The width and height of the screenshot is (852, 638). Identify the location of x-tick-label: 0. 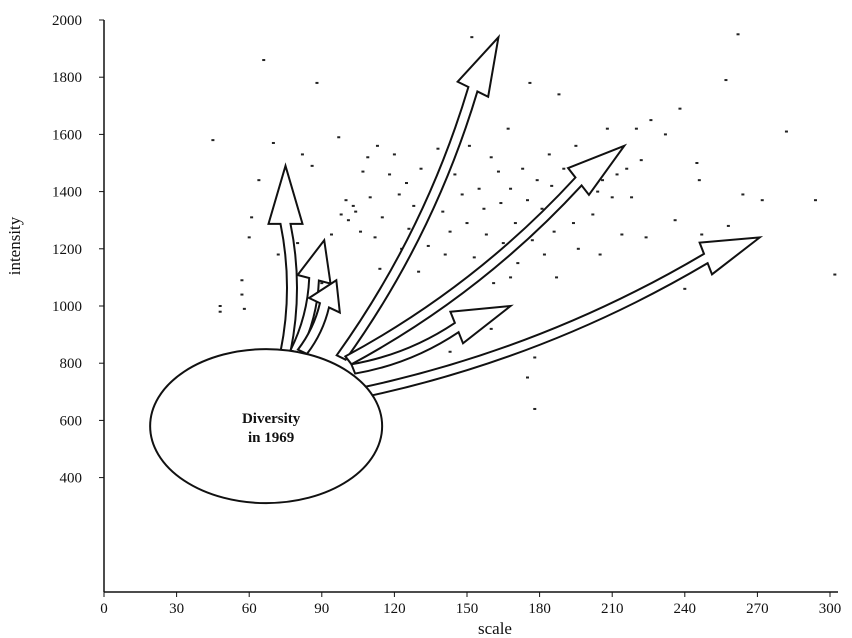
(104, 609).